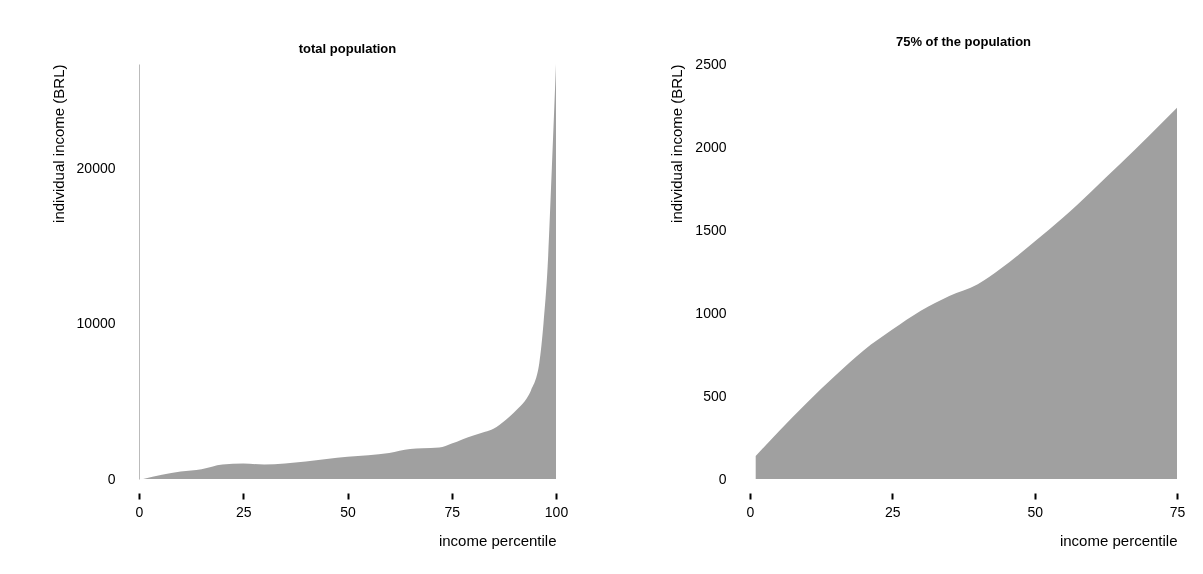 The width and height of the screenshot is (1203, 574). Describe the element at coordinates (711, 146) in the screenshot. I see `y-tick-label: 2000` at that location.